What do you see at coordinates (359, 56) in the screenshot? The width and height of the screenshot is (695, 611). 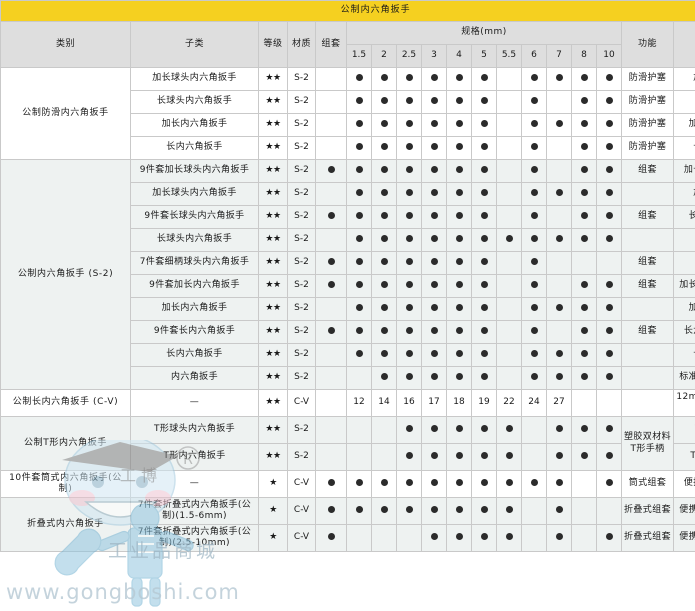 I see `size-header-1.5: 1.5` at bounding box center [359, 56].